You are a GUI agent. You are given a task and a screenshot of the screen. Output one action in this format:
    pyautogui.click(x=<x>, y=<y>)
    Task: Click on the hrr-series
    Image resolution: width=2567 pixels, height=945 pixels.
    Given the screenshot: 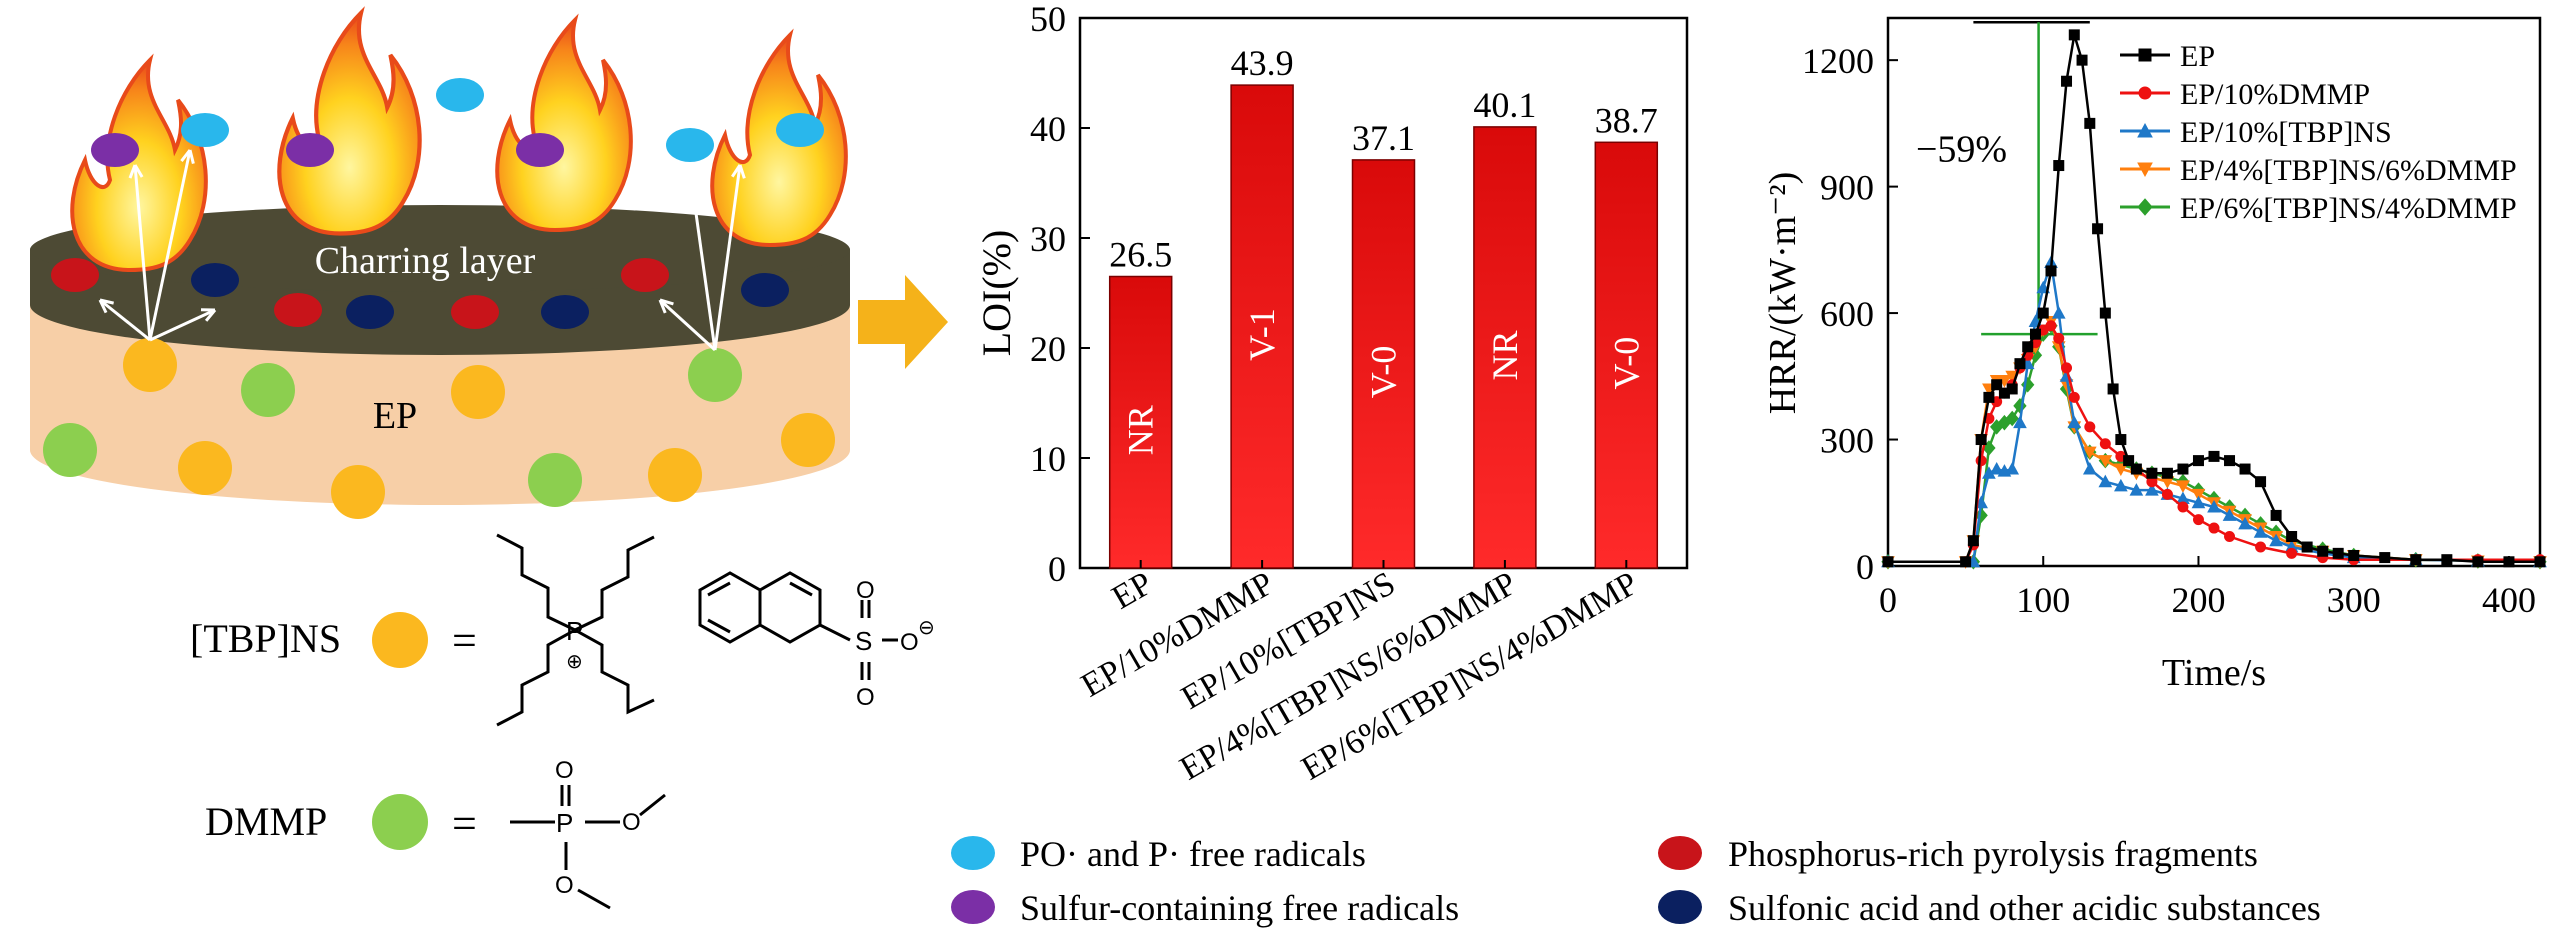 What is the action you would take?
    pyautogui.click(x=2214, y=299)
    